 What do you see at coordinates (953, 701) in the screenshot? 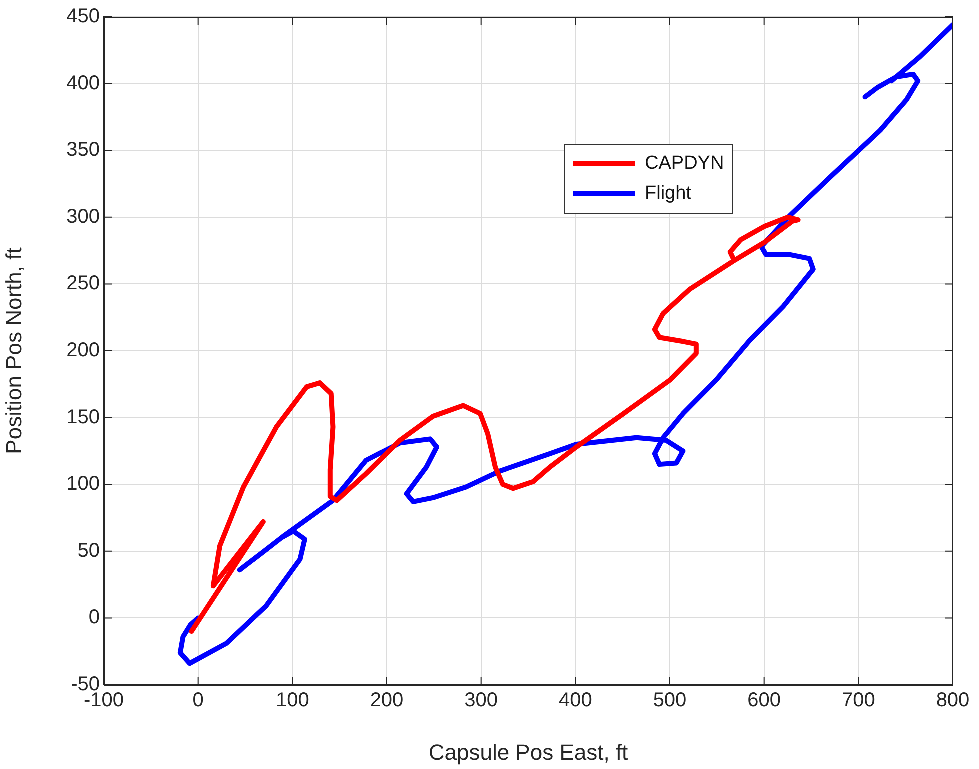
I see `x-tick-label: 800` at bounding box center [953, 701].